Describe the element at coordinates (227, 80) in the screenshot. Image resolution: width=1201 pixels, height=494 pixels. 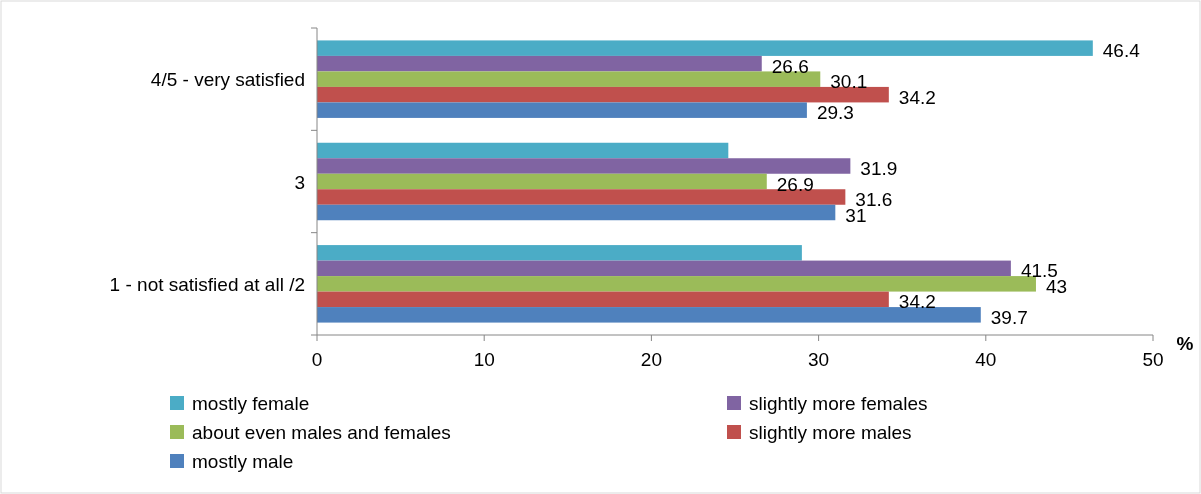
I see `y-tick-label: 4/5 - very satisfied` at that location.